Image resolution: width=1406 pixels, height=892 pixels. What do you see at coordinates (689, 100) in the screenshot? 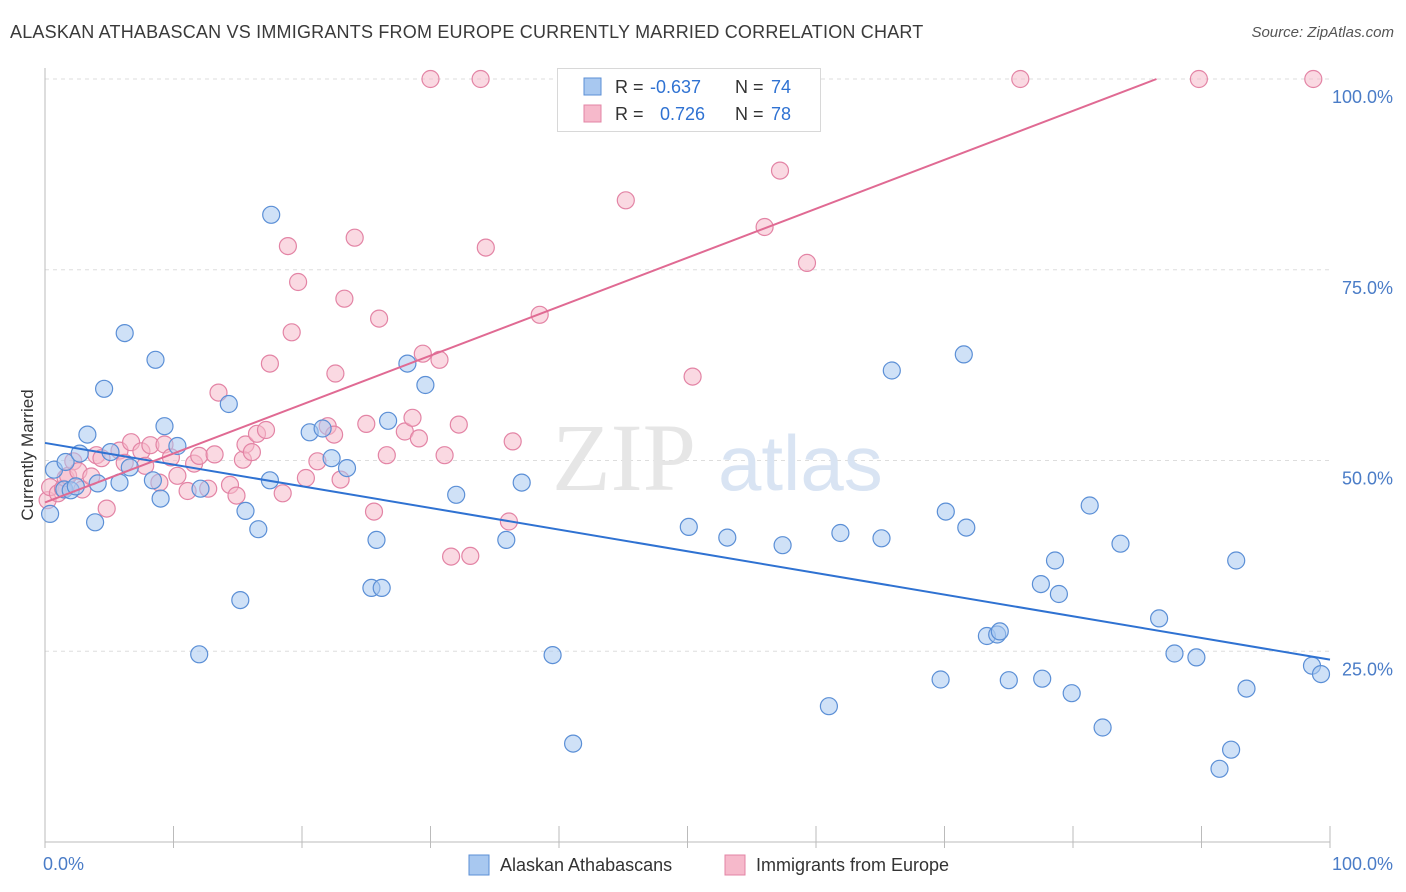
I see `stats-legend: R = -0.637 N = 74 R = 0.726 N = 78` at bounding box center [689, 100].